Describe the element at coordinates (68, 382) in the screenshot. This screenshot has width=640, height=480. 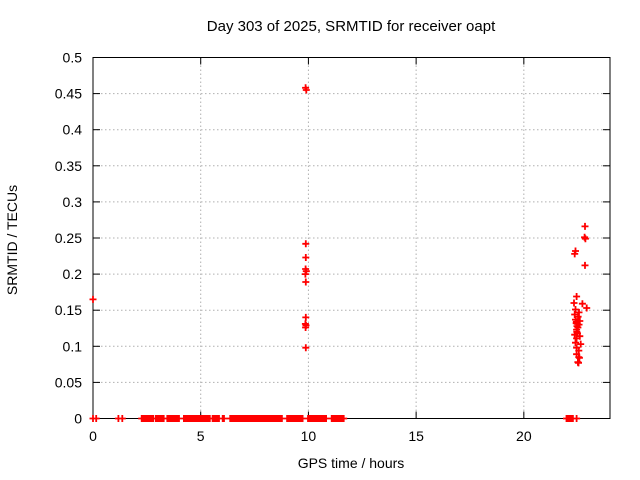
I see `y-tick-label: 0.05` at that location.